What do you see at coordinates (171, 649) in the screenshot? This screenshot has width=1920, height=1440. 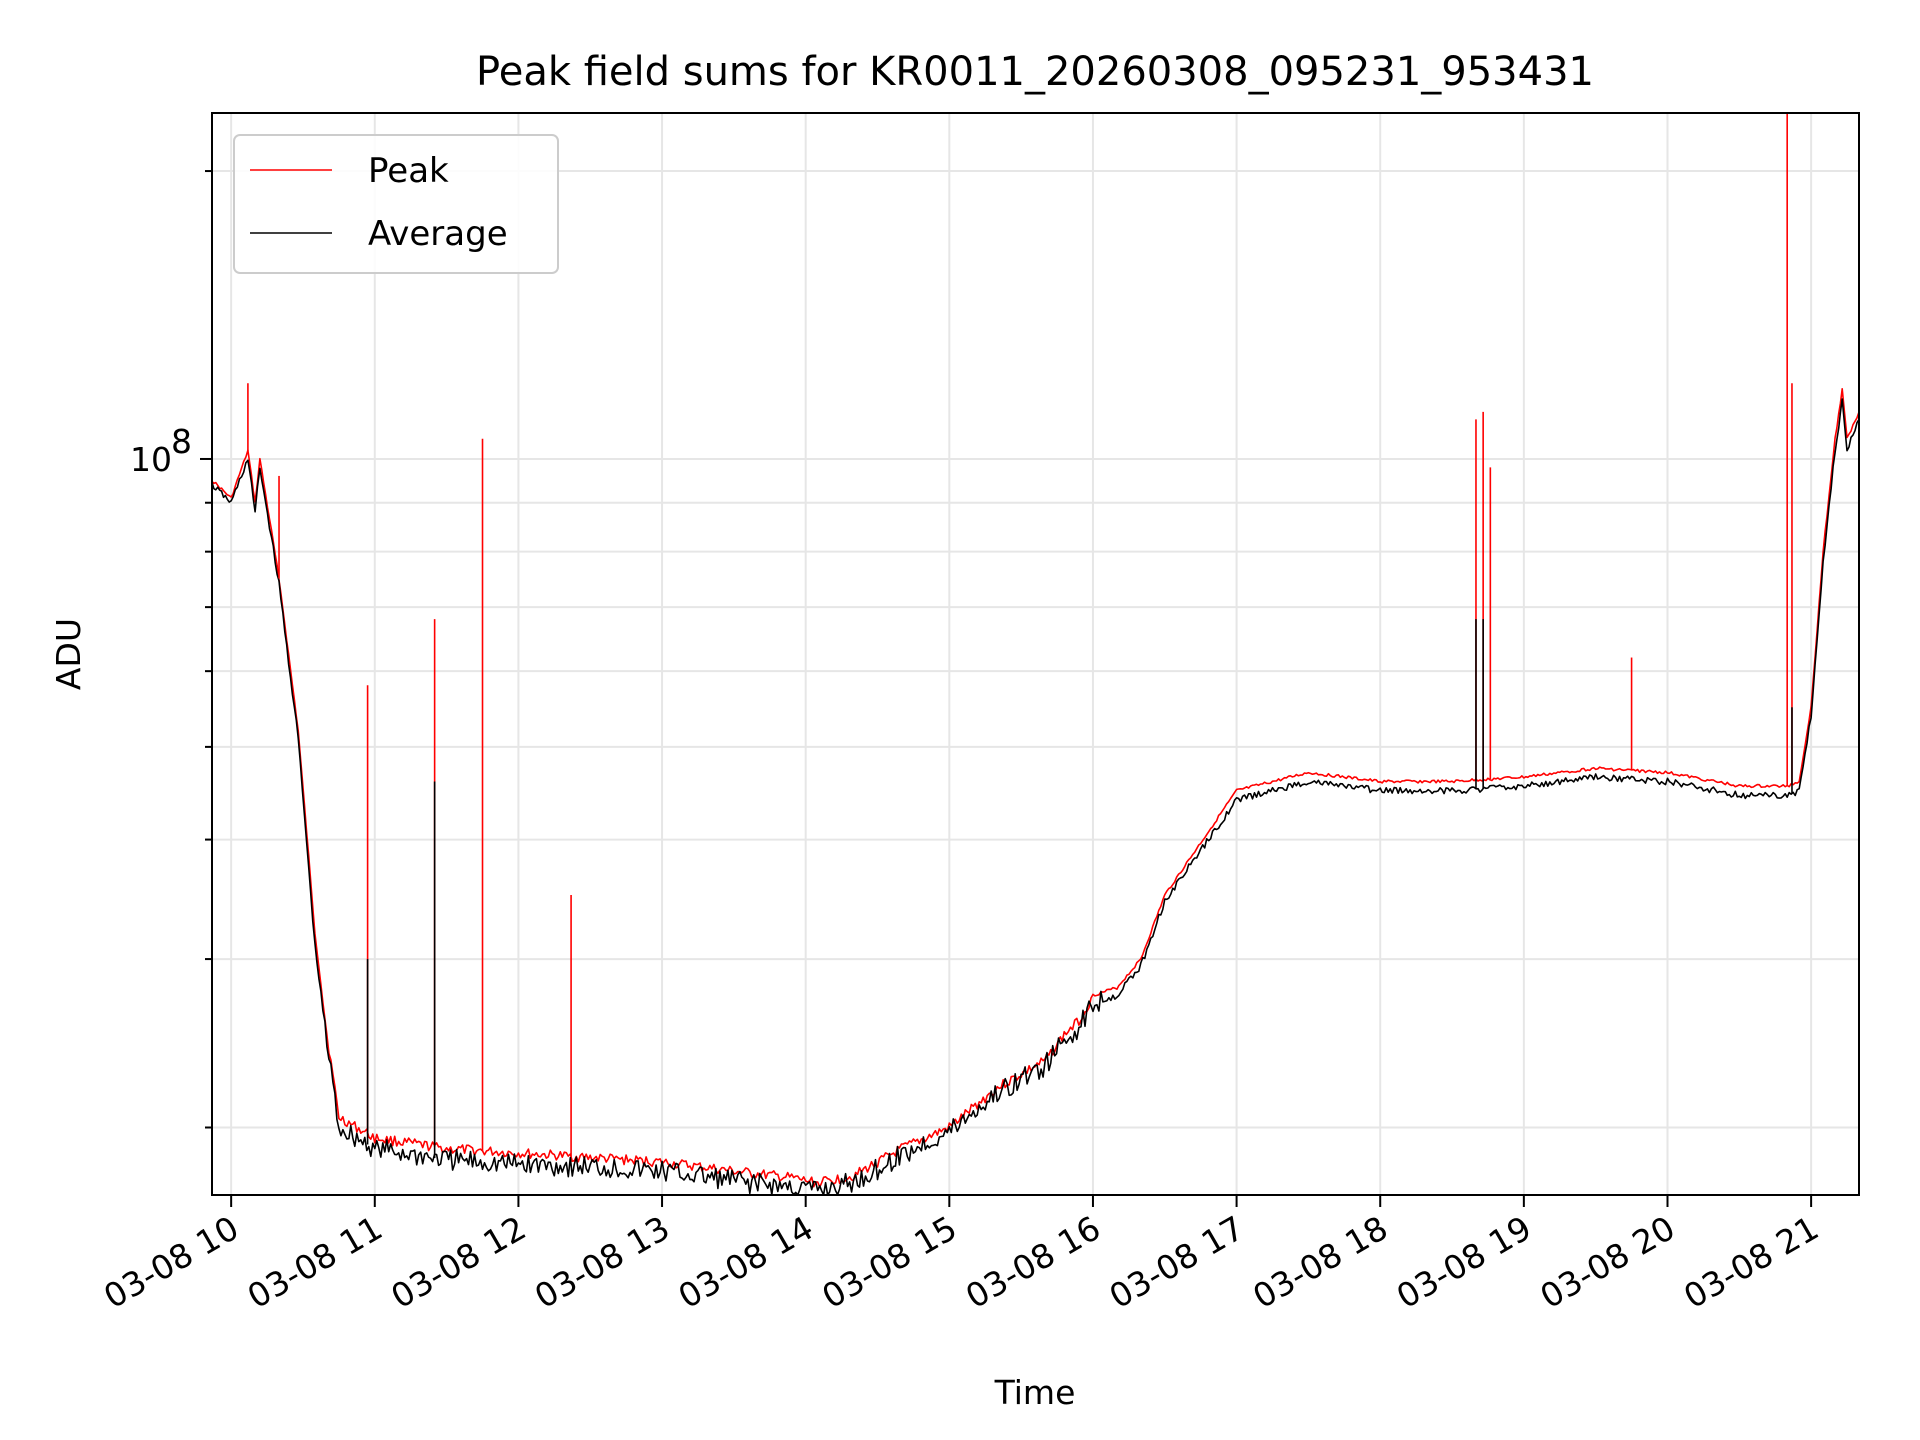 I see `y-axis-ticks: 10 8` at bounding box center [171, 649].